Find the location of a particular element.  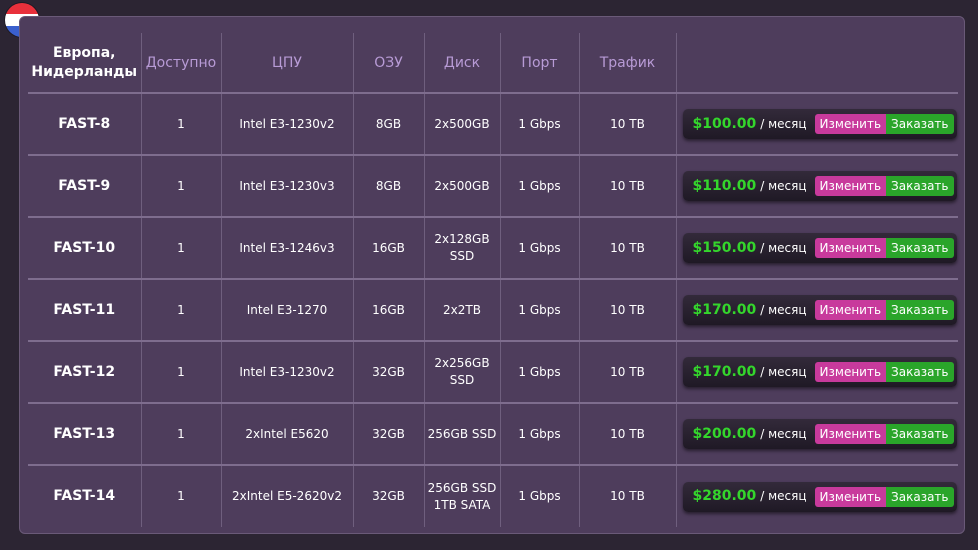

cpu-cell: Intel E3-1230v2 is located at coordinates (287, 372).